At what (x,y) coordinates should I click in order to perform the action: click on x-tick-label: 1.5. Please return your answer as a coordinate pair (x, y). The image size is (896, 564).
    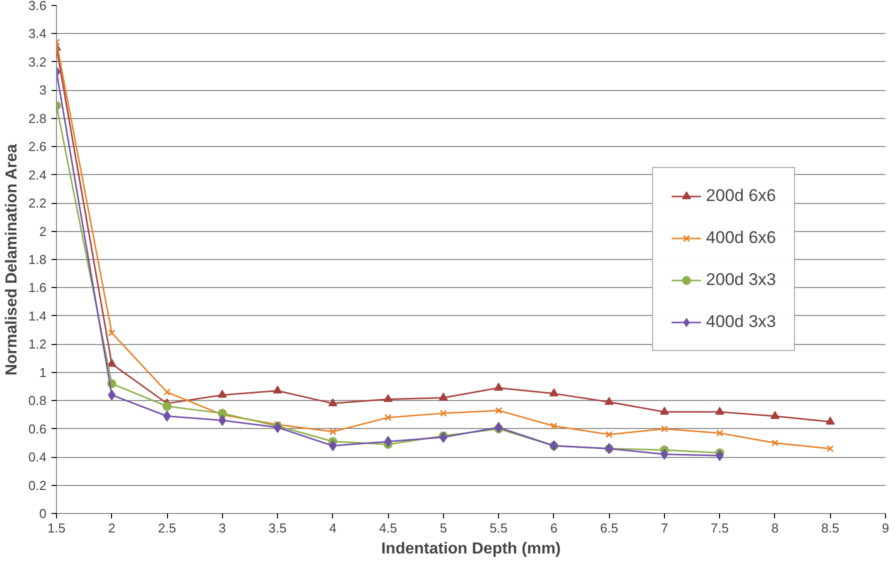
    Looking at the image, I should click on (56, 528).